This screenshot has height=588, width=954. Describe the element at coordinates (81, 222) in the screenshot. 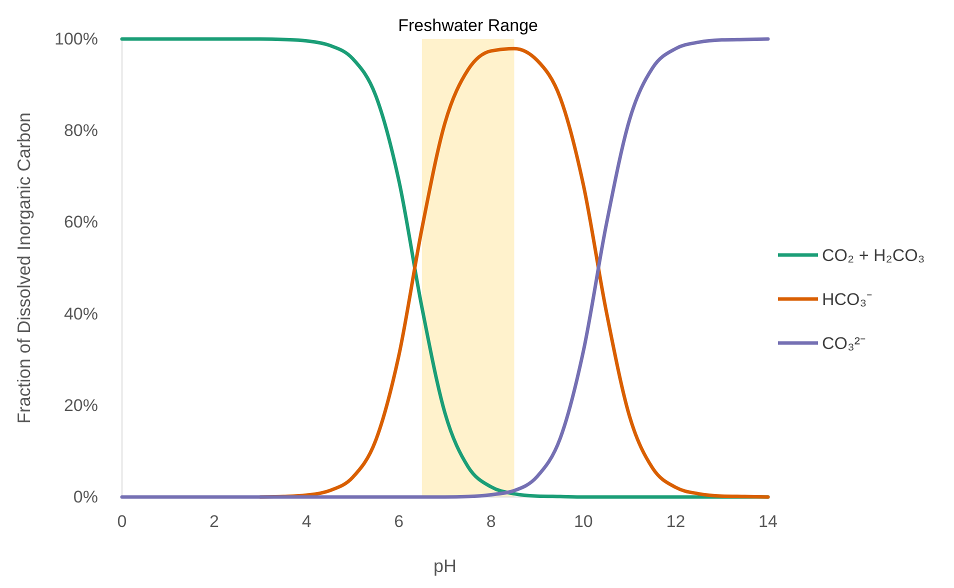

I see `y-tick-label: 60%` at that location.